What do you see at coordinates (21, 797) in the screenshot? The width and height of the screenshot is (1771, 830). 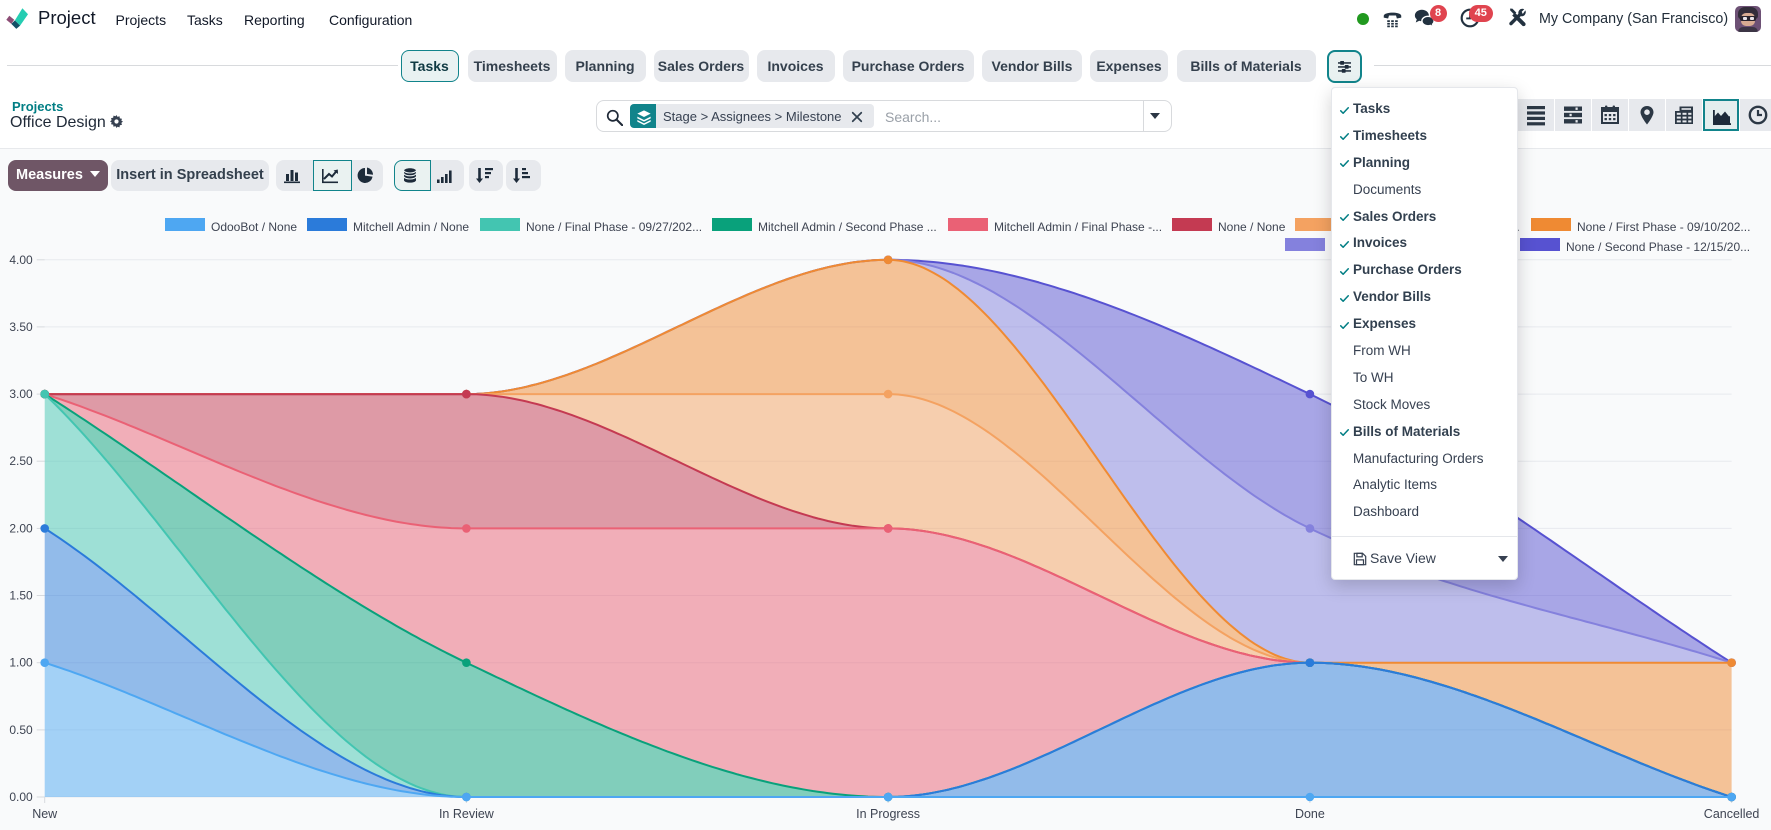 I see `svg-text: 0.00` at bounding box center [21, 797].